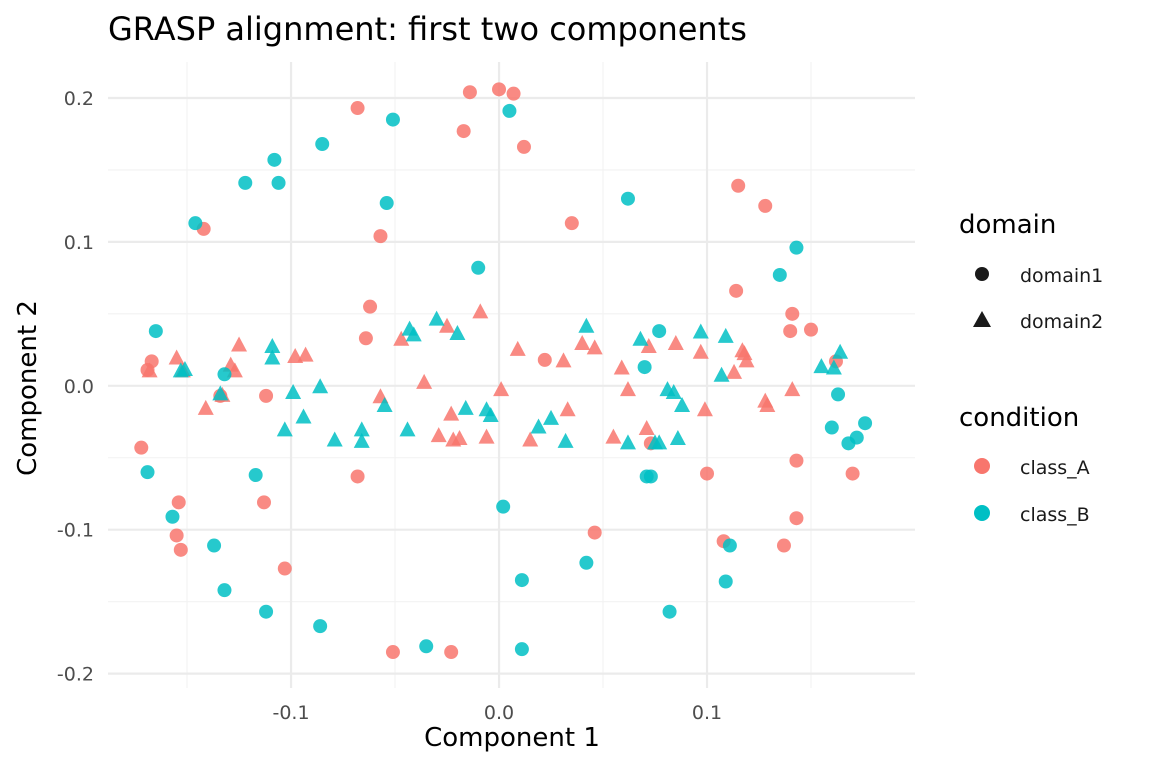 This screenshot has width=1152, height=768. What do you see at coordinates (982, 274) in the screenshot?
I see `legend-circle-icon` at bounding box center [982, 274].